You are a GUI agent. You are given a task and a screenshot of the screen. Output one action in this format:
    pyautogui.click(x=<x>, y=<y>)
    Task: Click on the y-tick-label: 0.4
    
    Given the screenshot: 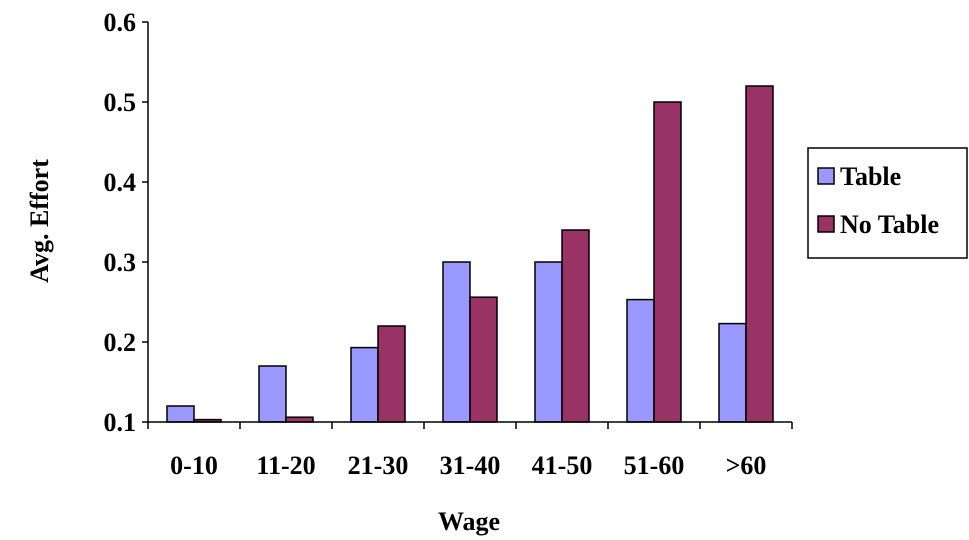 What is the action you would take?
    pyautogui.click(x=120, y=182)
    